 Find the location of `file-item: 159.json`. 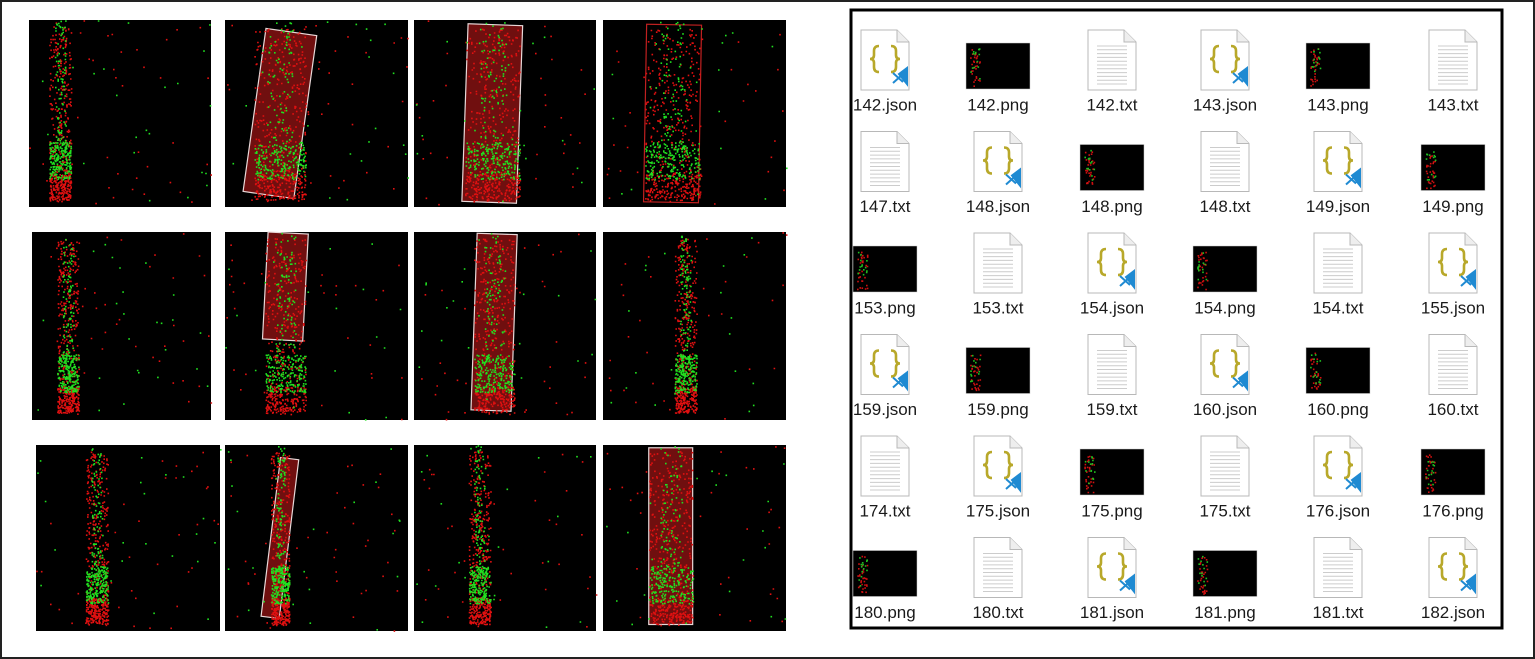

file-item: 159.json is located at coordinates (885, 376).